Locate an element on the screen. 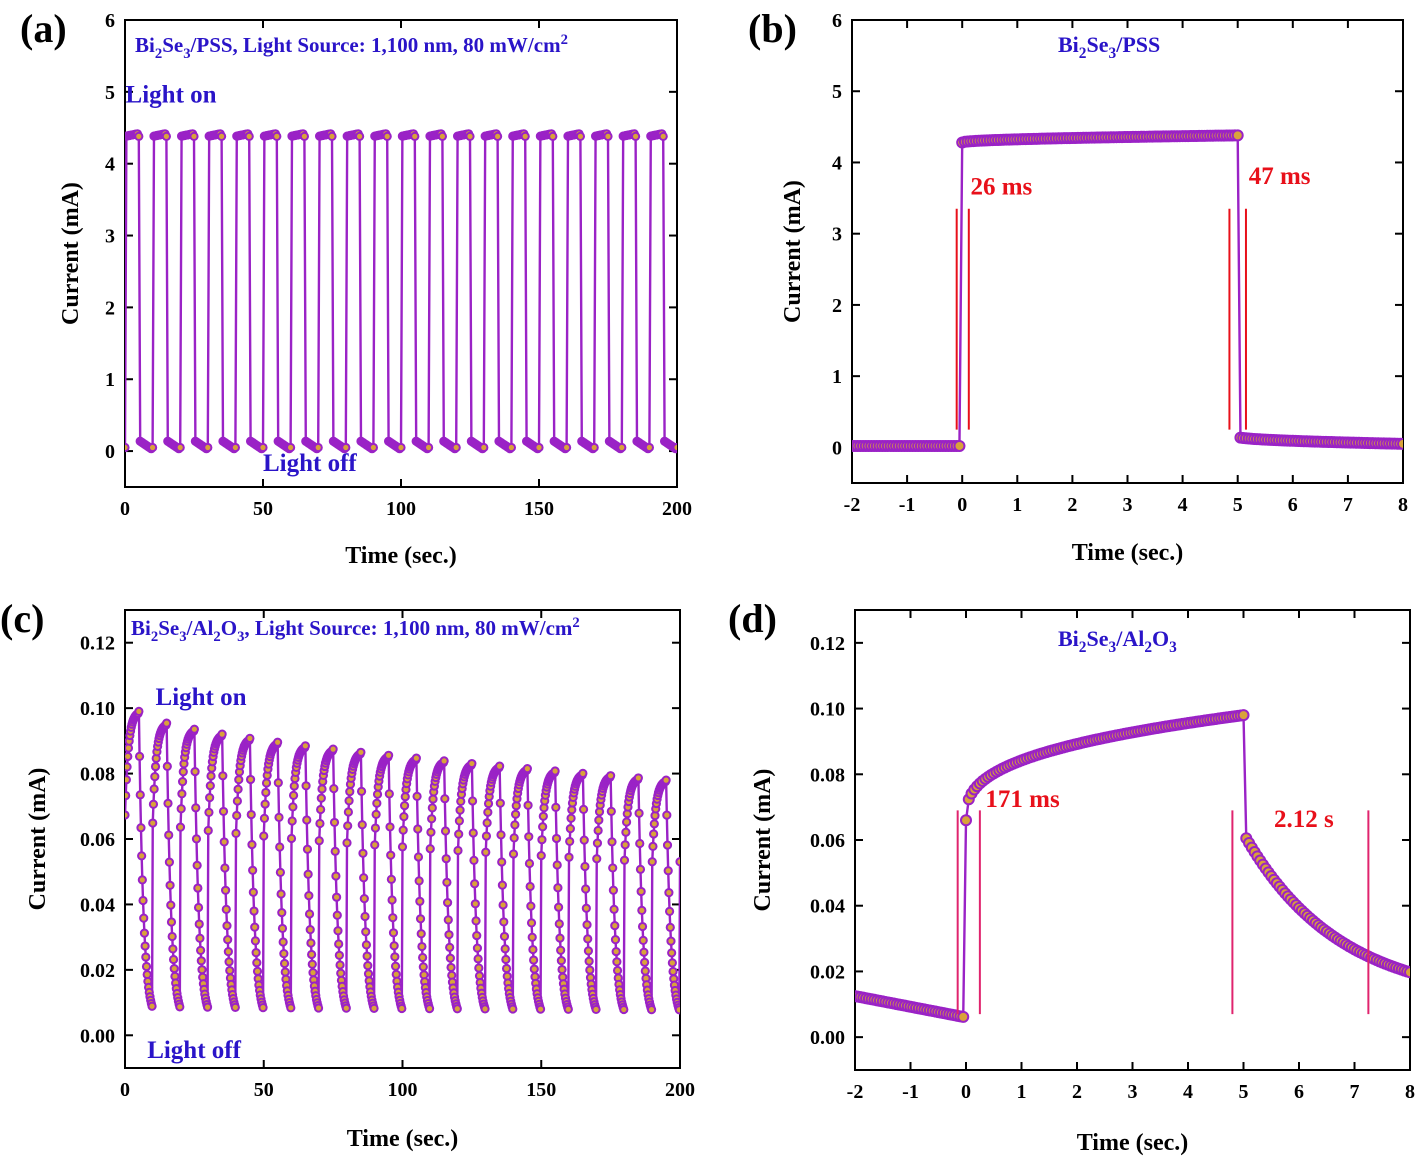 The width and height of the screenshot is (1418, 1161). annotation: 2.12 s is located at coordinates (1304, 819).